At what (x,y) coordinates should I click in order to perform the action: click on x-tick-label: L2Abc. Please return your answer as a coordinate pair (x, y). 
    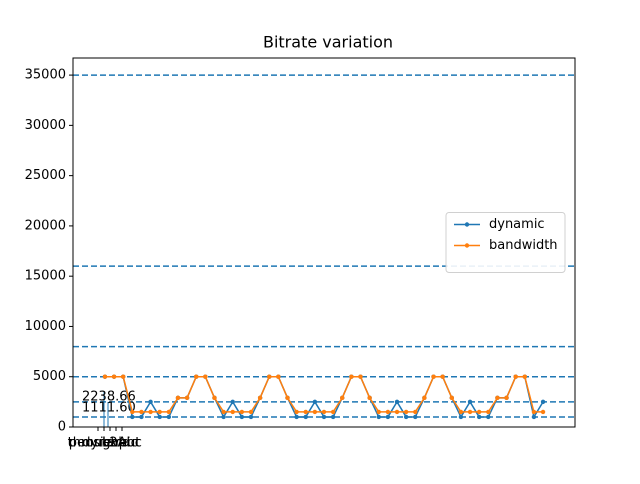
    Looking at the image, I should click on (122, 443).